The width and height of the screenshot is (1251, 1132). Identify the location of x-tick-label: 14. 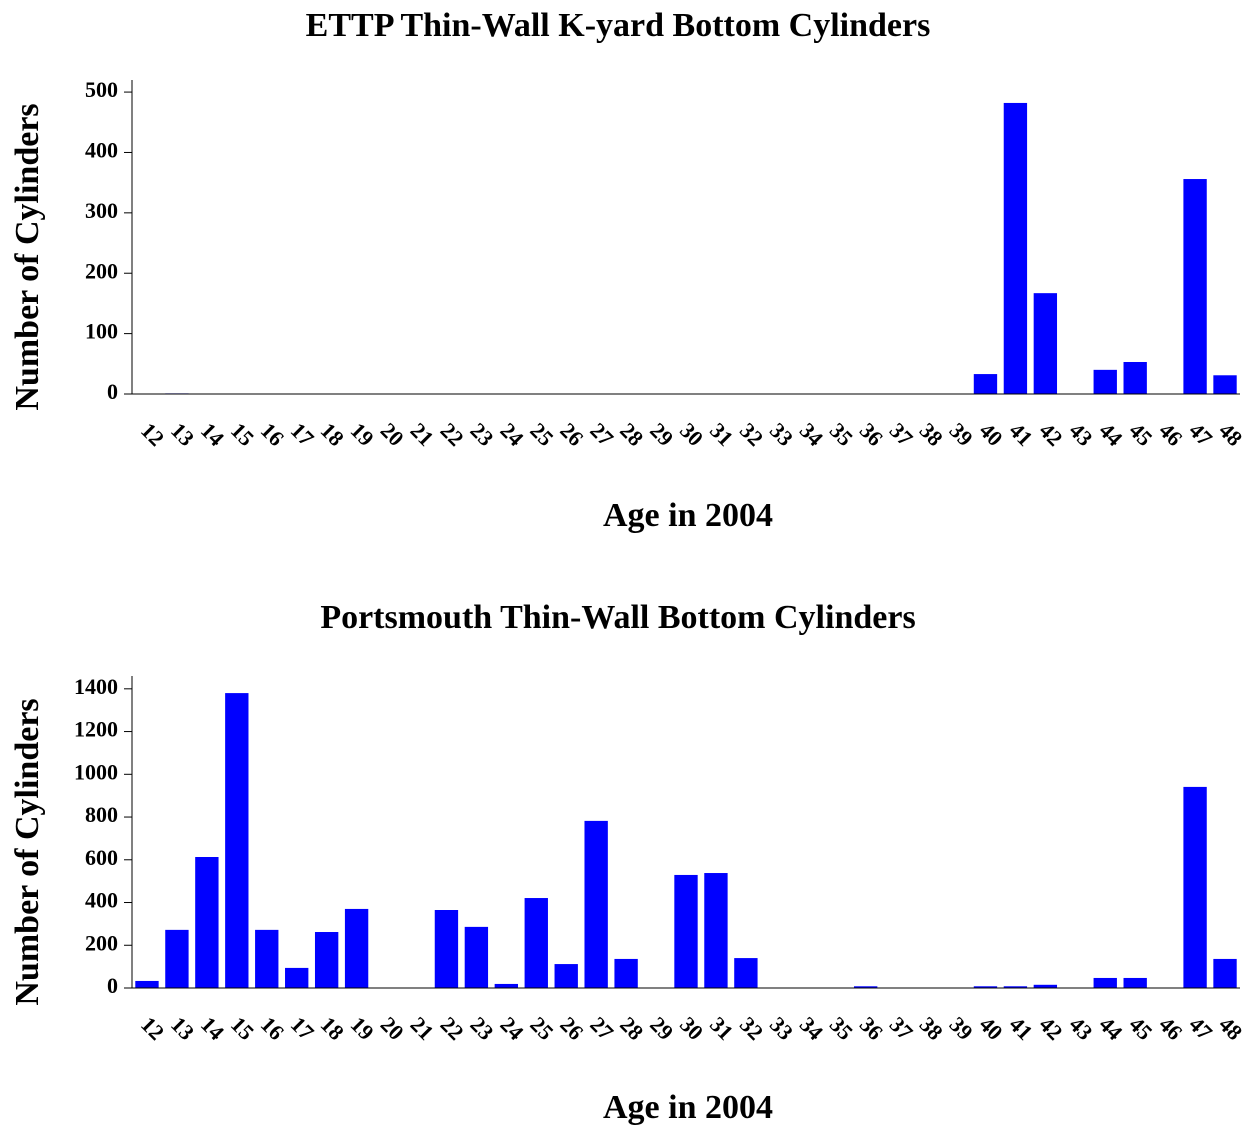
(212, 1028).